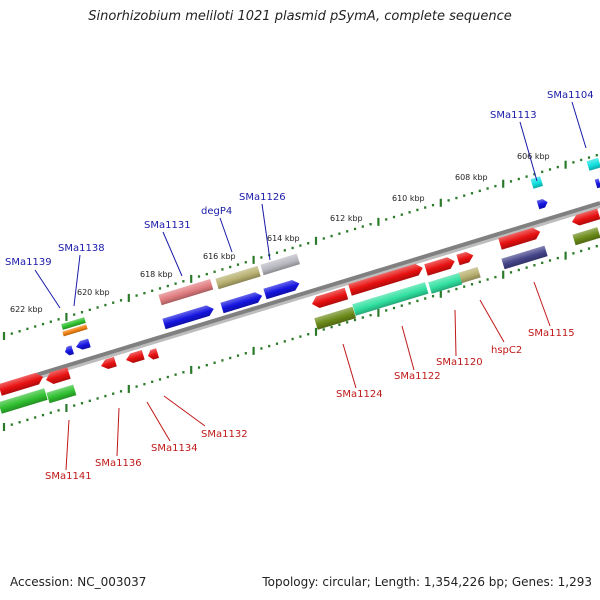 The height and width of the screenshot is (600, 600). I want to click on feature-red-607-shape, so click(519, 238).